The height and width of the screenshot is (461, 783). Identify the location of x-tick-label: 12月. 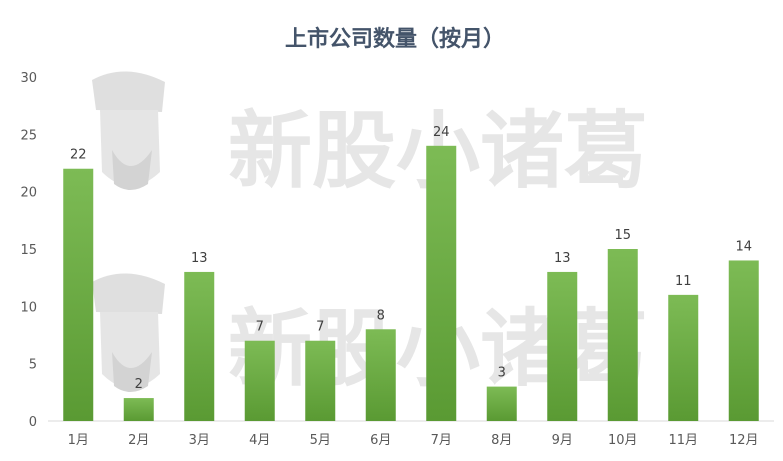
(744, 440).